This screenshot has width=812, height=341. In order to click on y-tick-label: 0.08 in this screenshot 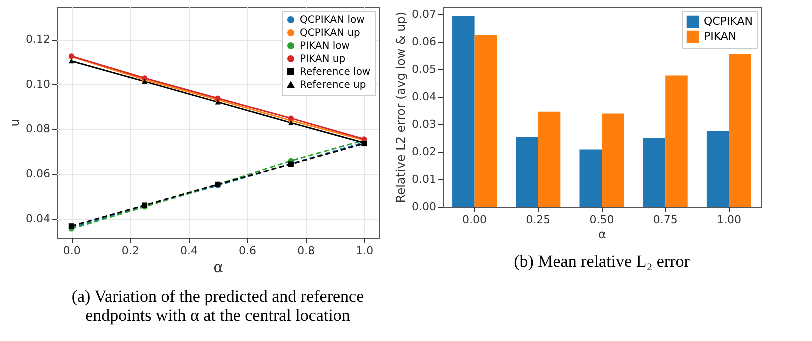, I will do `click(38, 129)`.